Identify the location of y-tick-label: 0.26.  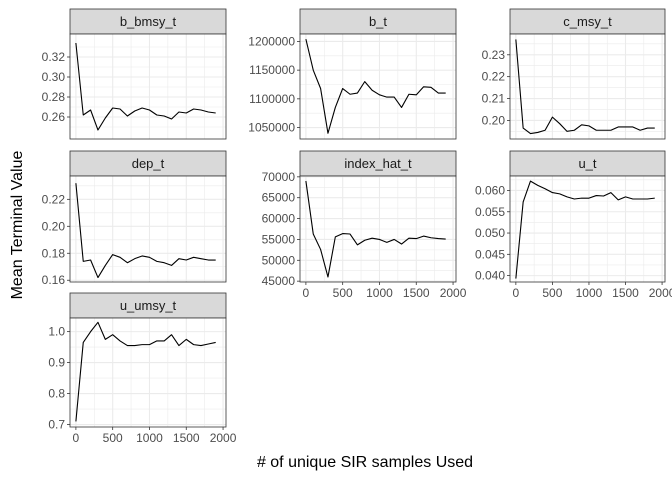
(54, 117).